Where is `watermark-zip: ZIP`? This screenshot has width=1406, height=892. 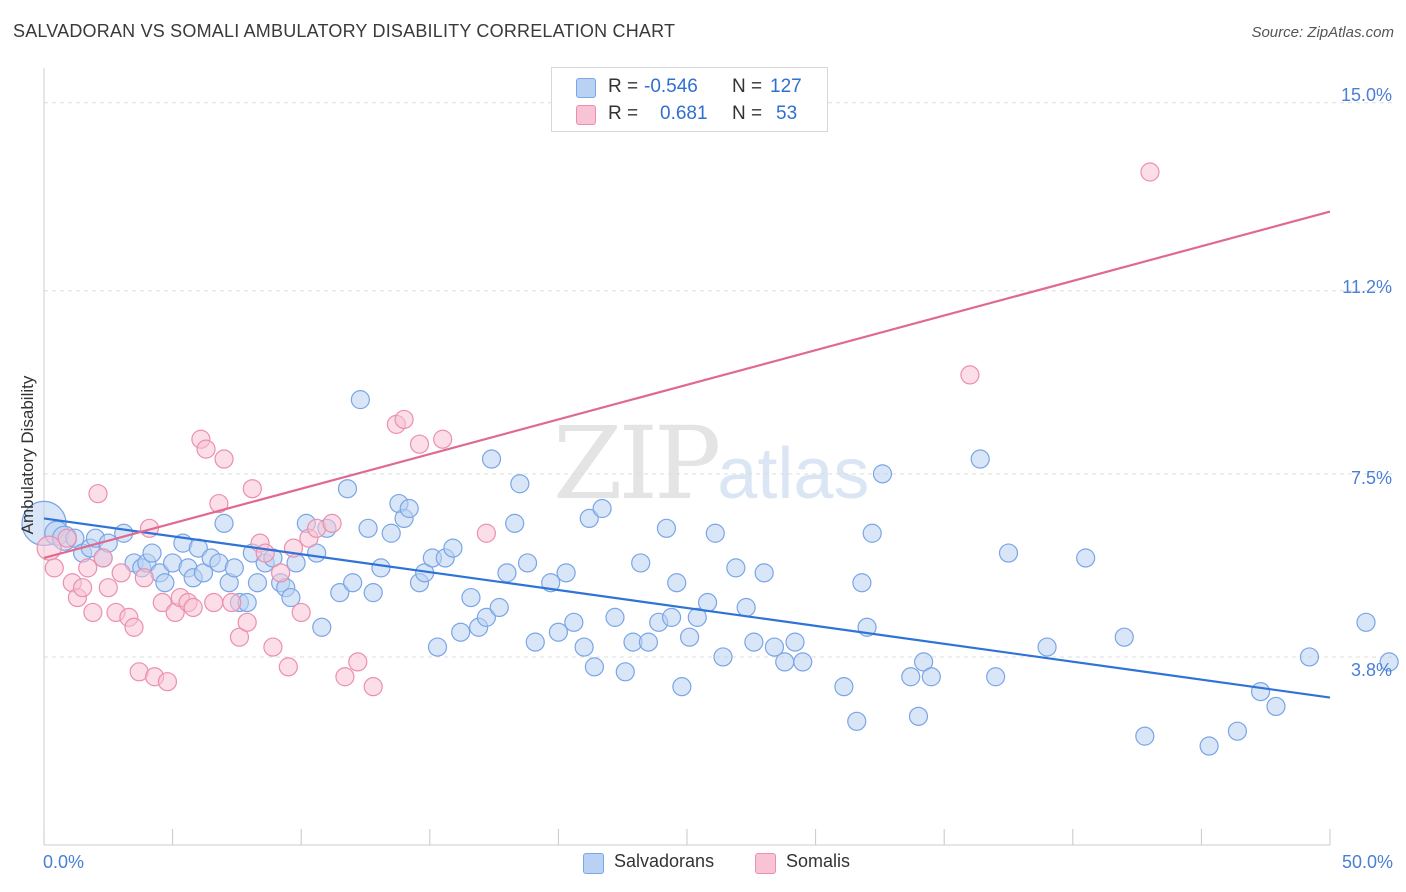 watermark-zip: ZIP is located at coordinates (637, 463).